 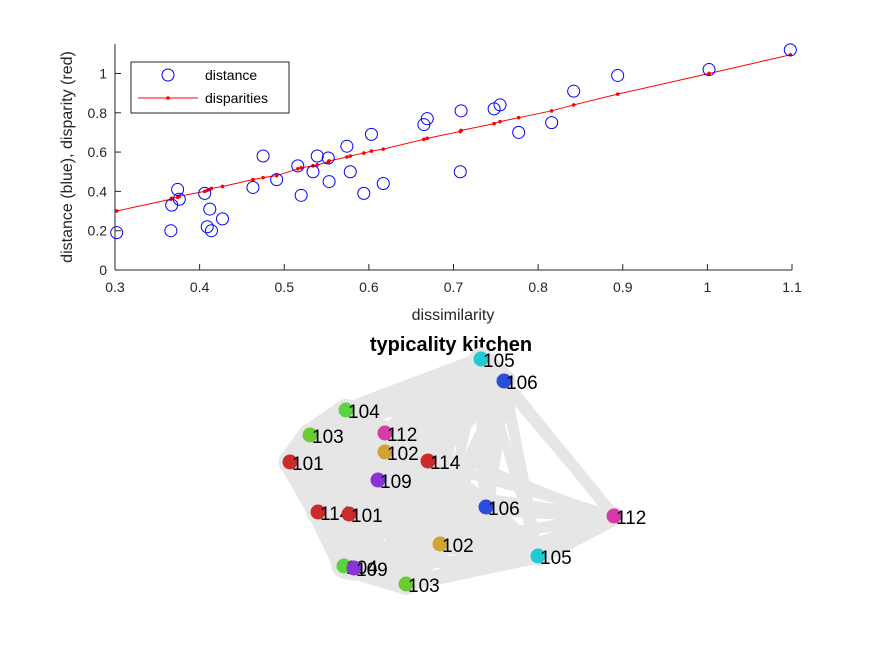 I want to click on y-tick-label: 0.8, so click(x=98, y=113).